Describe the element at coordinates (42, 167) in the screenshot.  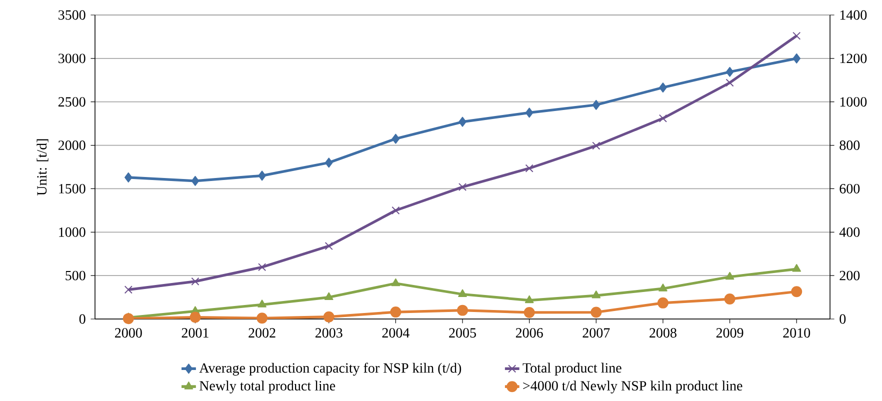
I see `y-axis-title: Unit: [t/d]` at that location.